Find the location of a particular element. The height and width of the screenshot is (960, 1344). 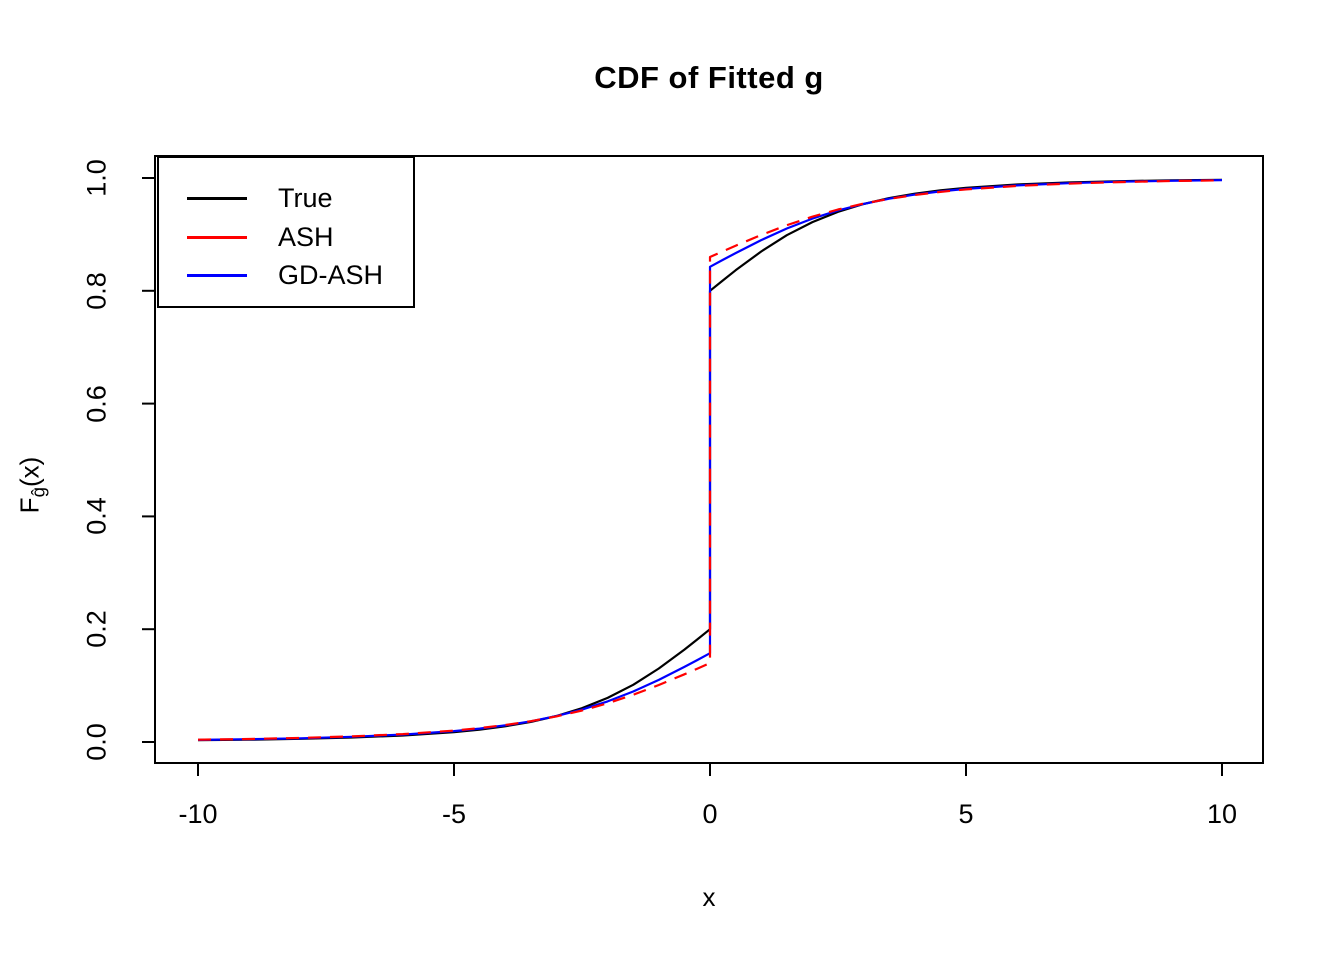

y-tick-label: 0.6 is located at coordinates (96, 404).